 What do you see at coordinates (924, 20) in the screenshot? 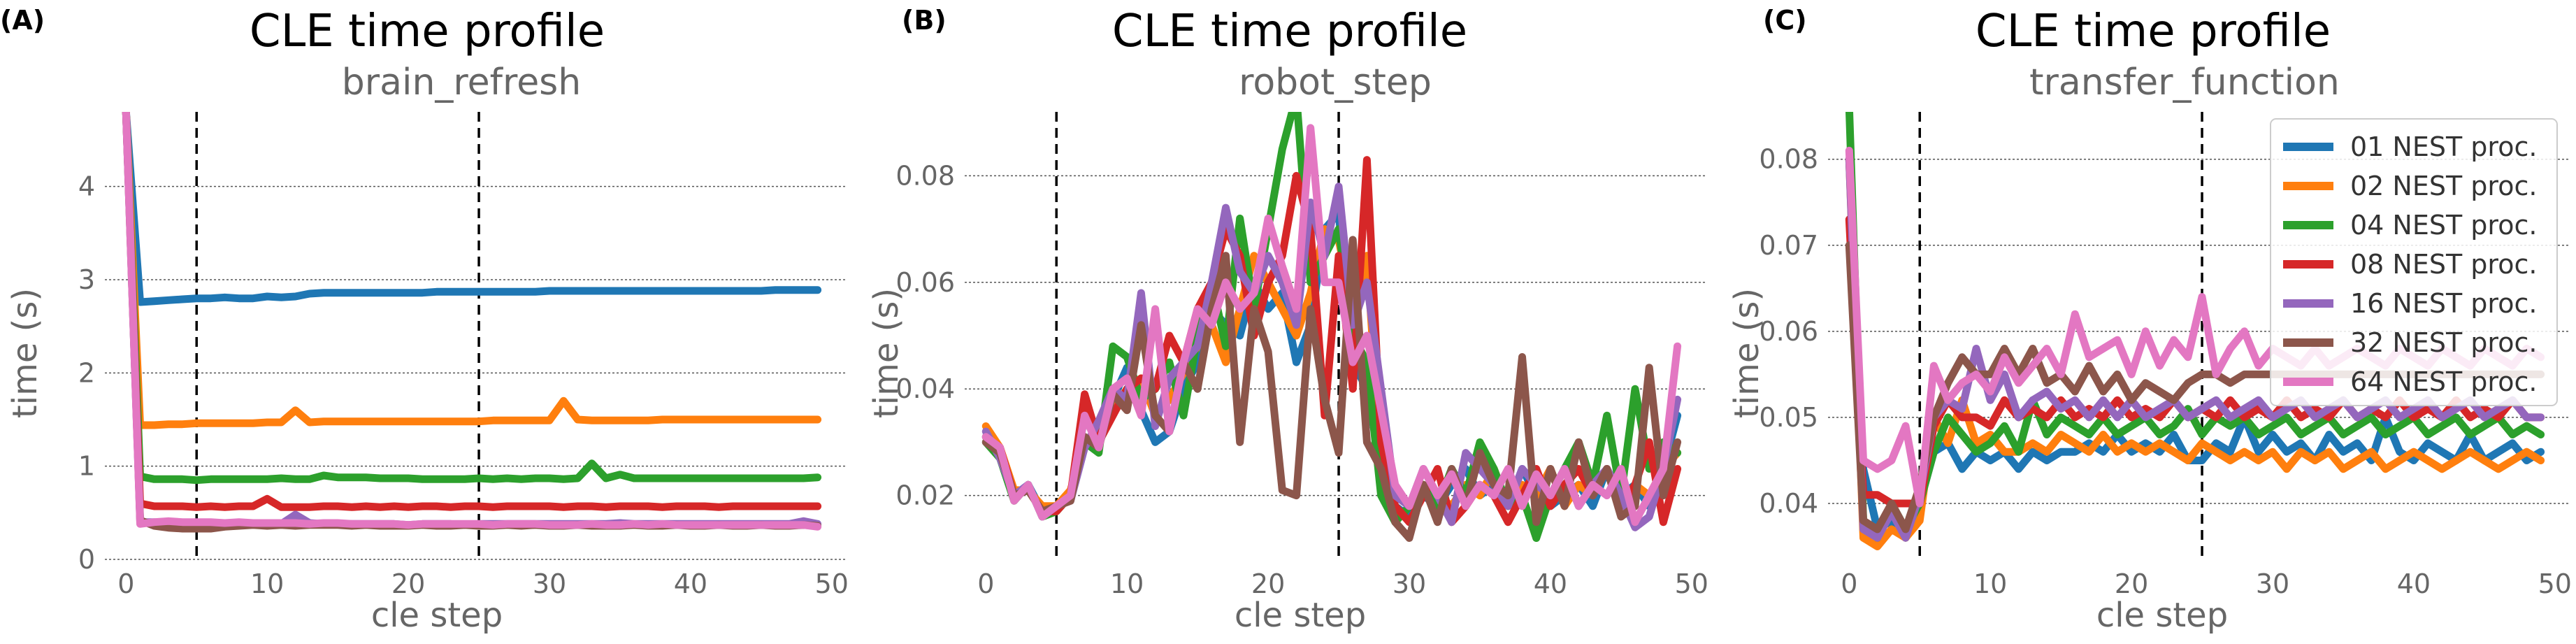
I see `panel-label: (B)` at bounding box center [924, 20].